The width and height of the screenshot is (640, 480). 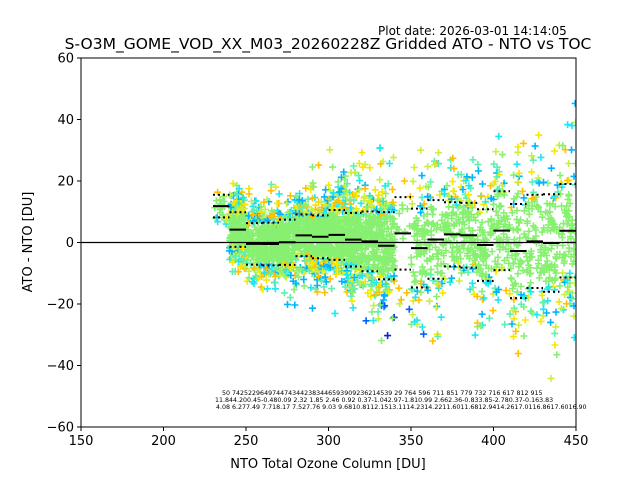 What do you see at coordinates (328, 438) in the screenshot?
I see `x-axis: 150 200 250 300 350 400 450` at bounding box center [328, 438].